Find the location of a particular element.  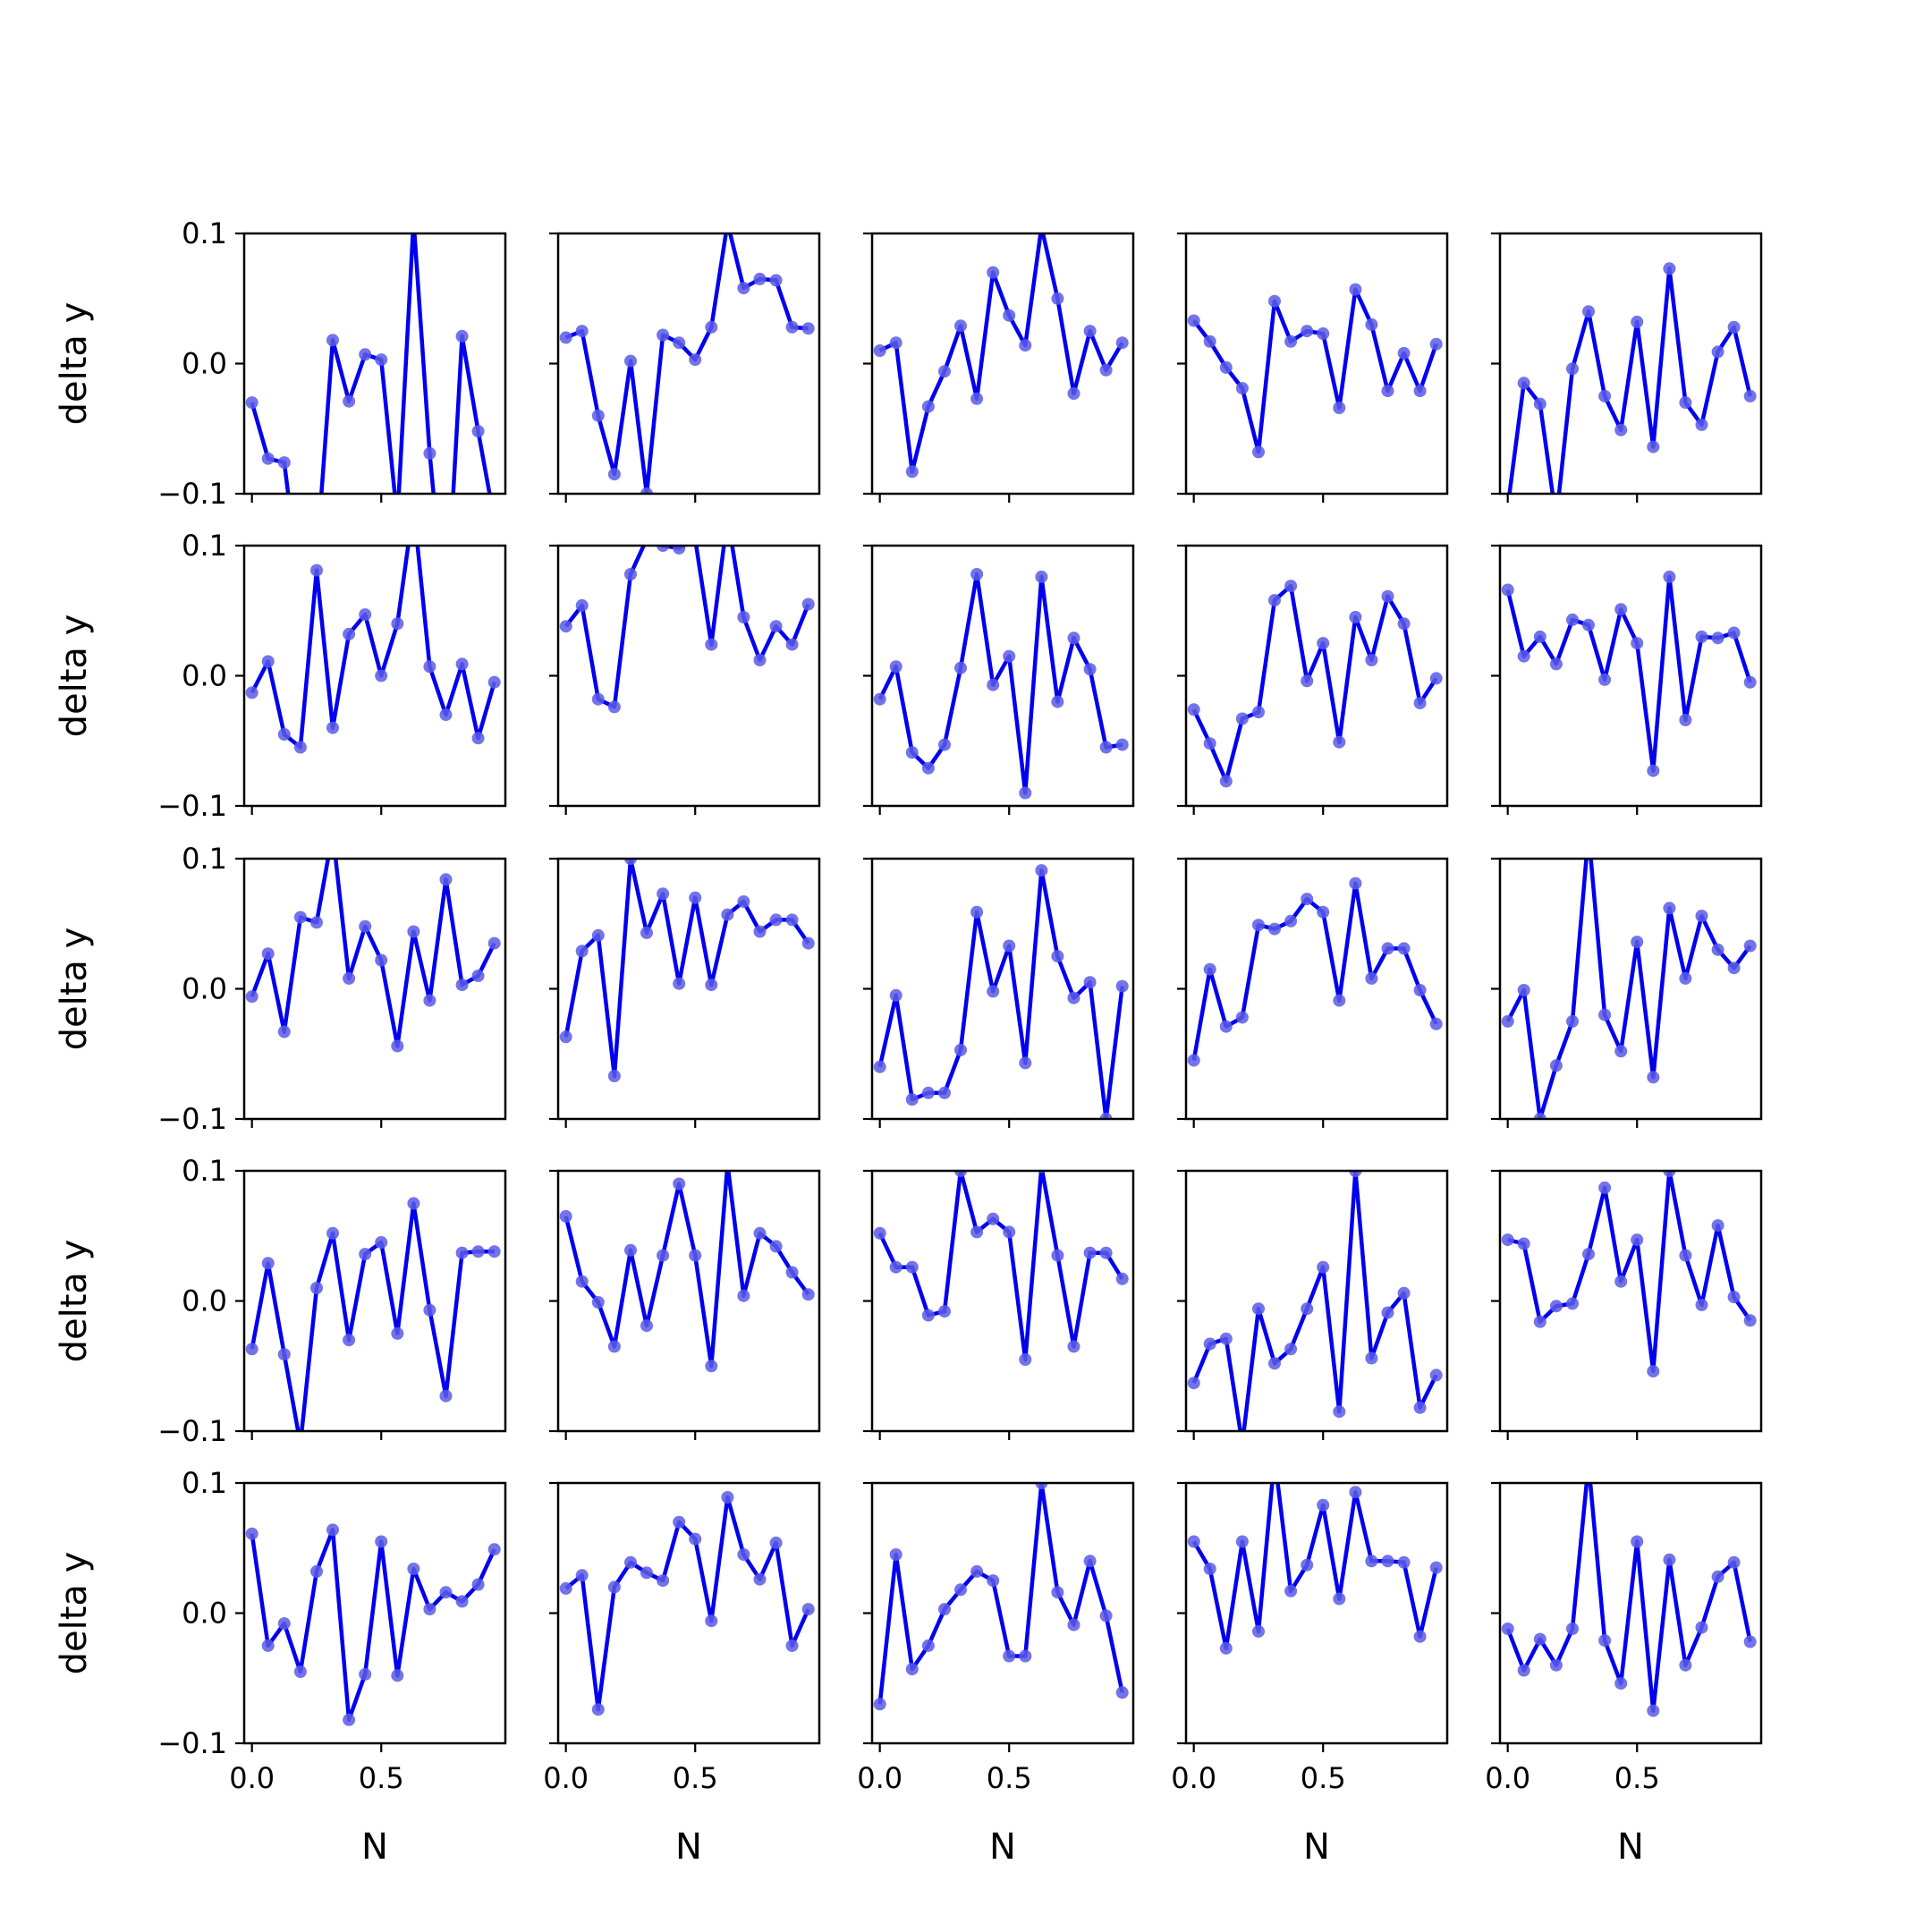

y-tick-label: 0.1 is located at coordinates (204, 1483).